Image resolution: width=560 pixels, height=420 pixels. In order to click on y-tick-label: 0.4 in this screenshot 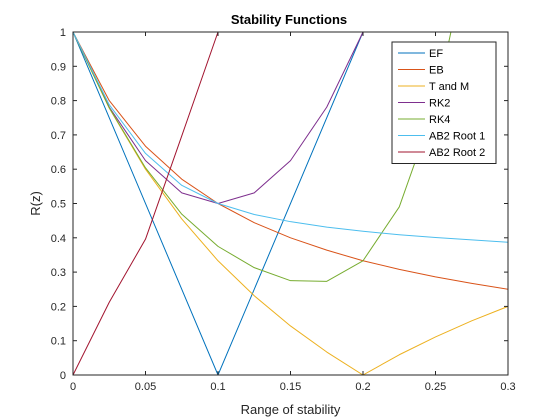, I will do `click(58, 239)`.